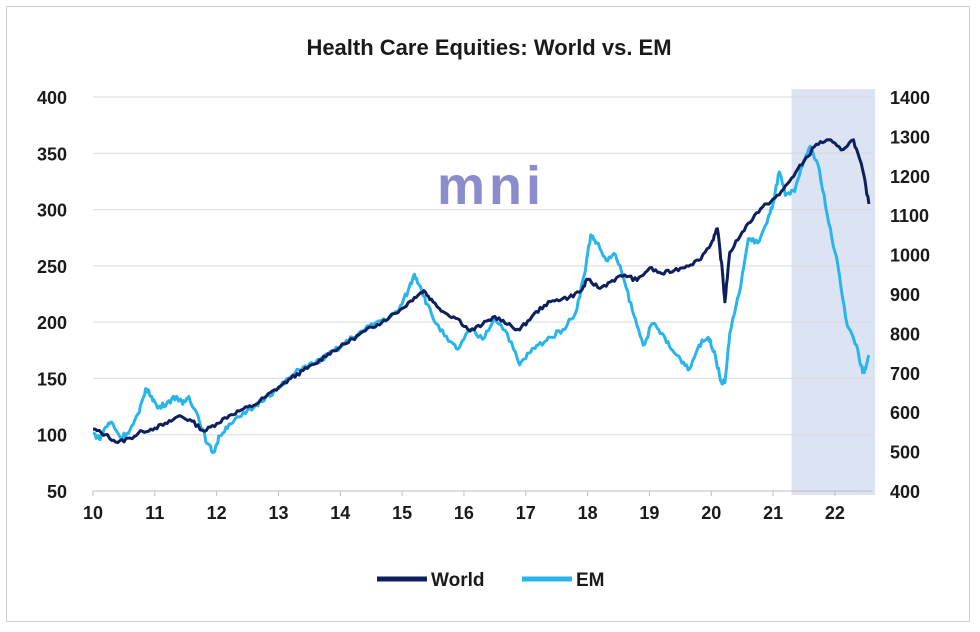 This screenshot has width=980, height=632. Describe the element at coordinates (833, 292) in the screenshot. I see `shaded-period-region` at that location.